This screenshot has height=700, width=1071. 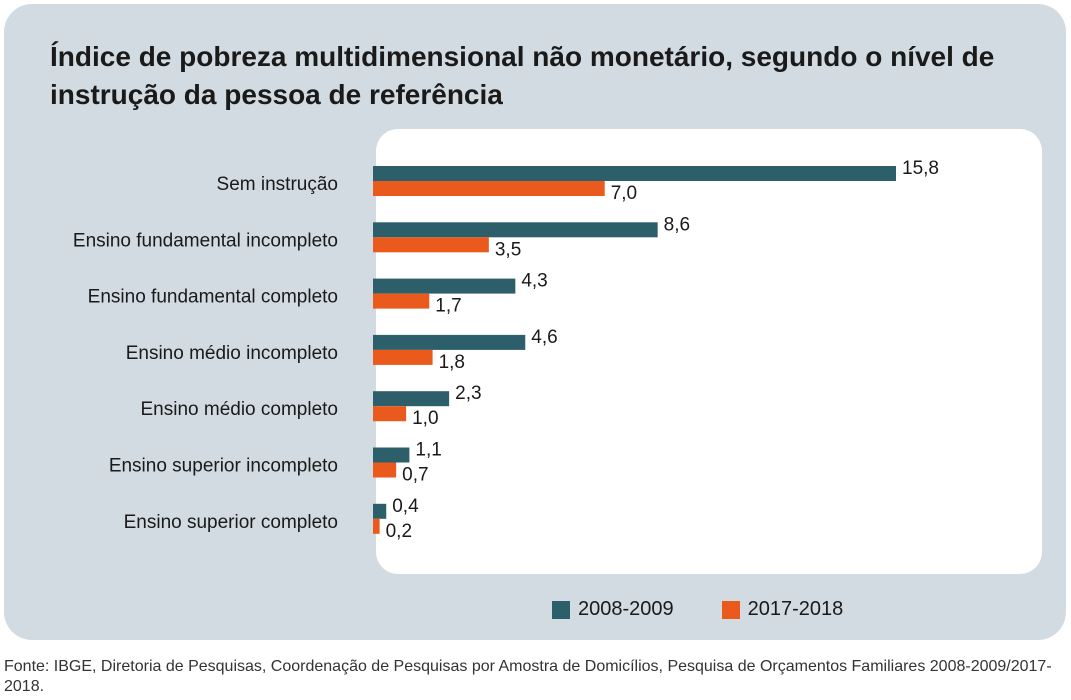 I want to click on category-label-ensino-superior-completo: Ensino superior completo, so click(x=231, y=522).